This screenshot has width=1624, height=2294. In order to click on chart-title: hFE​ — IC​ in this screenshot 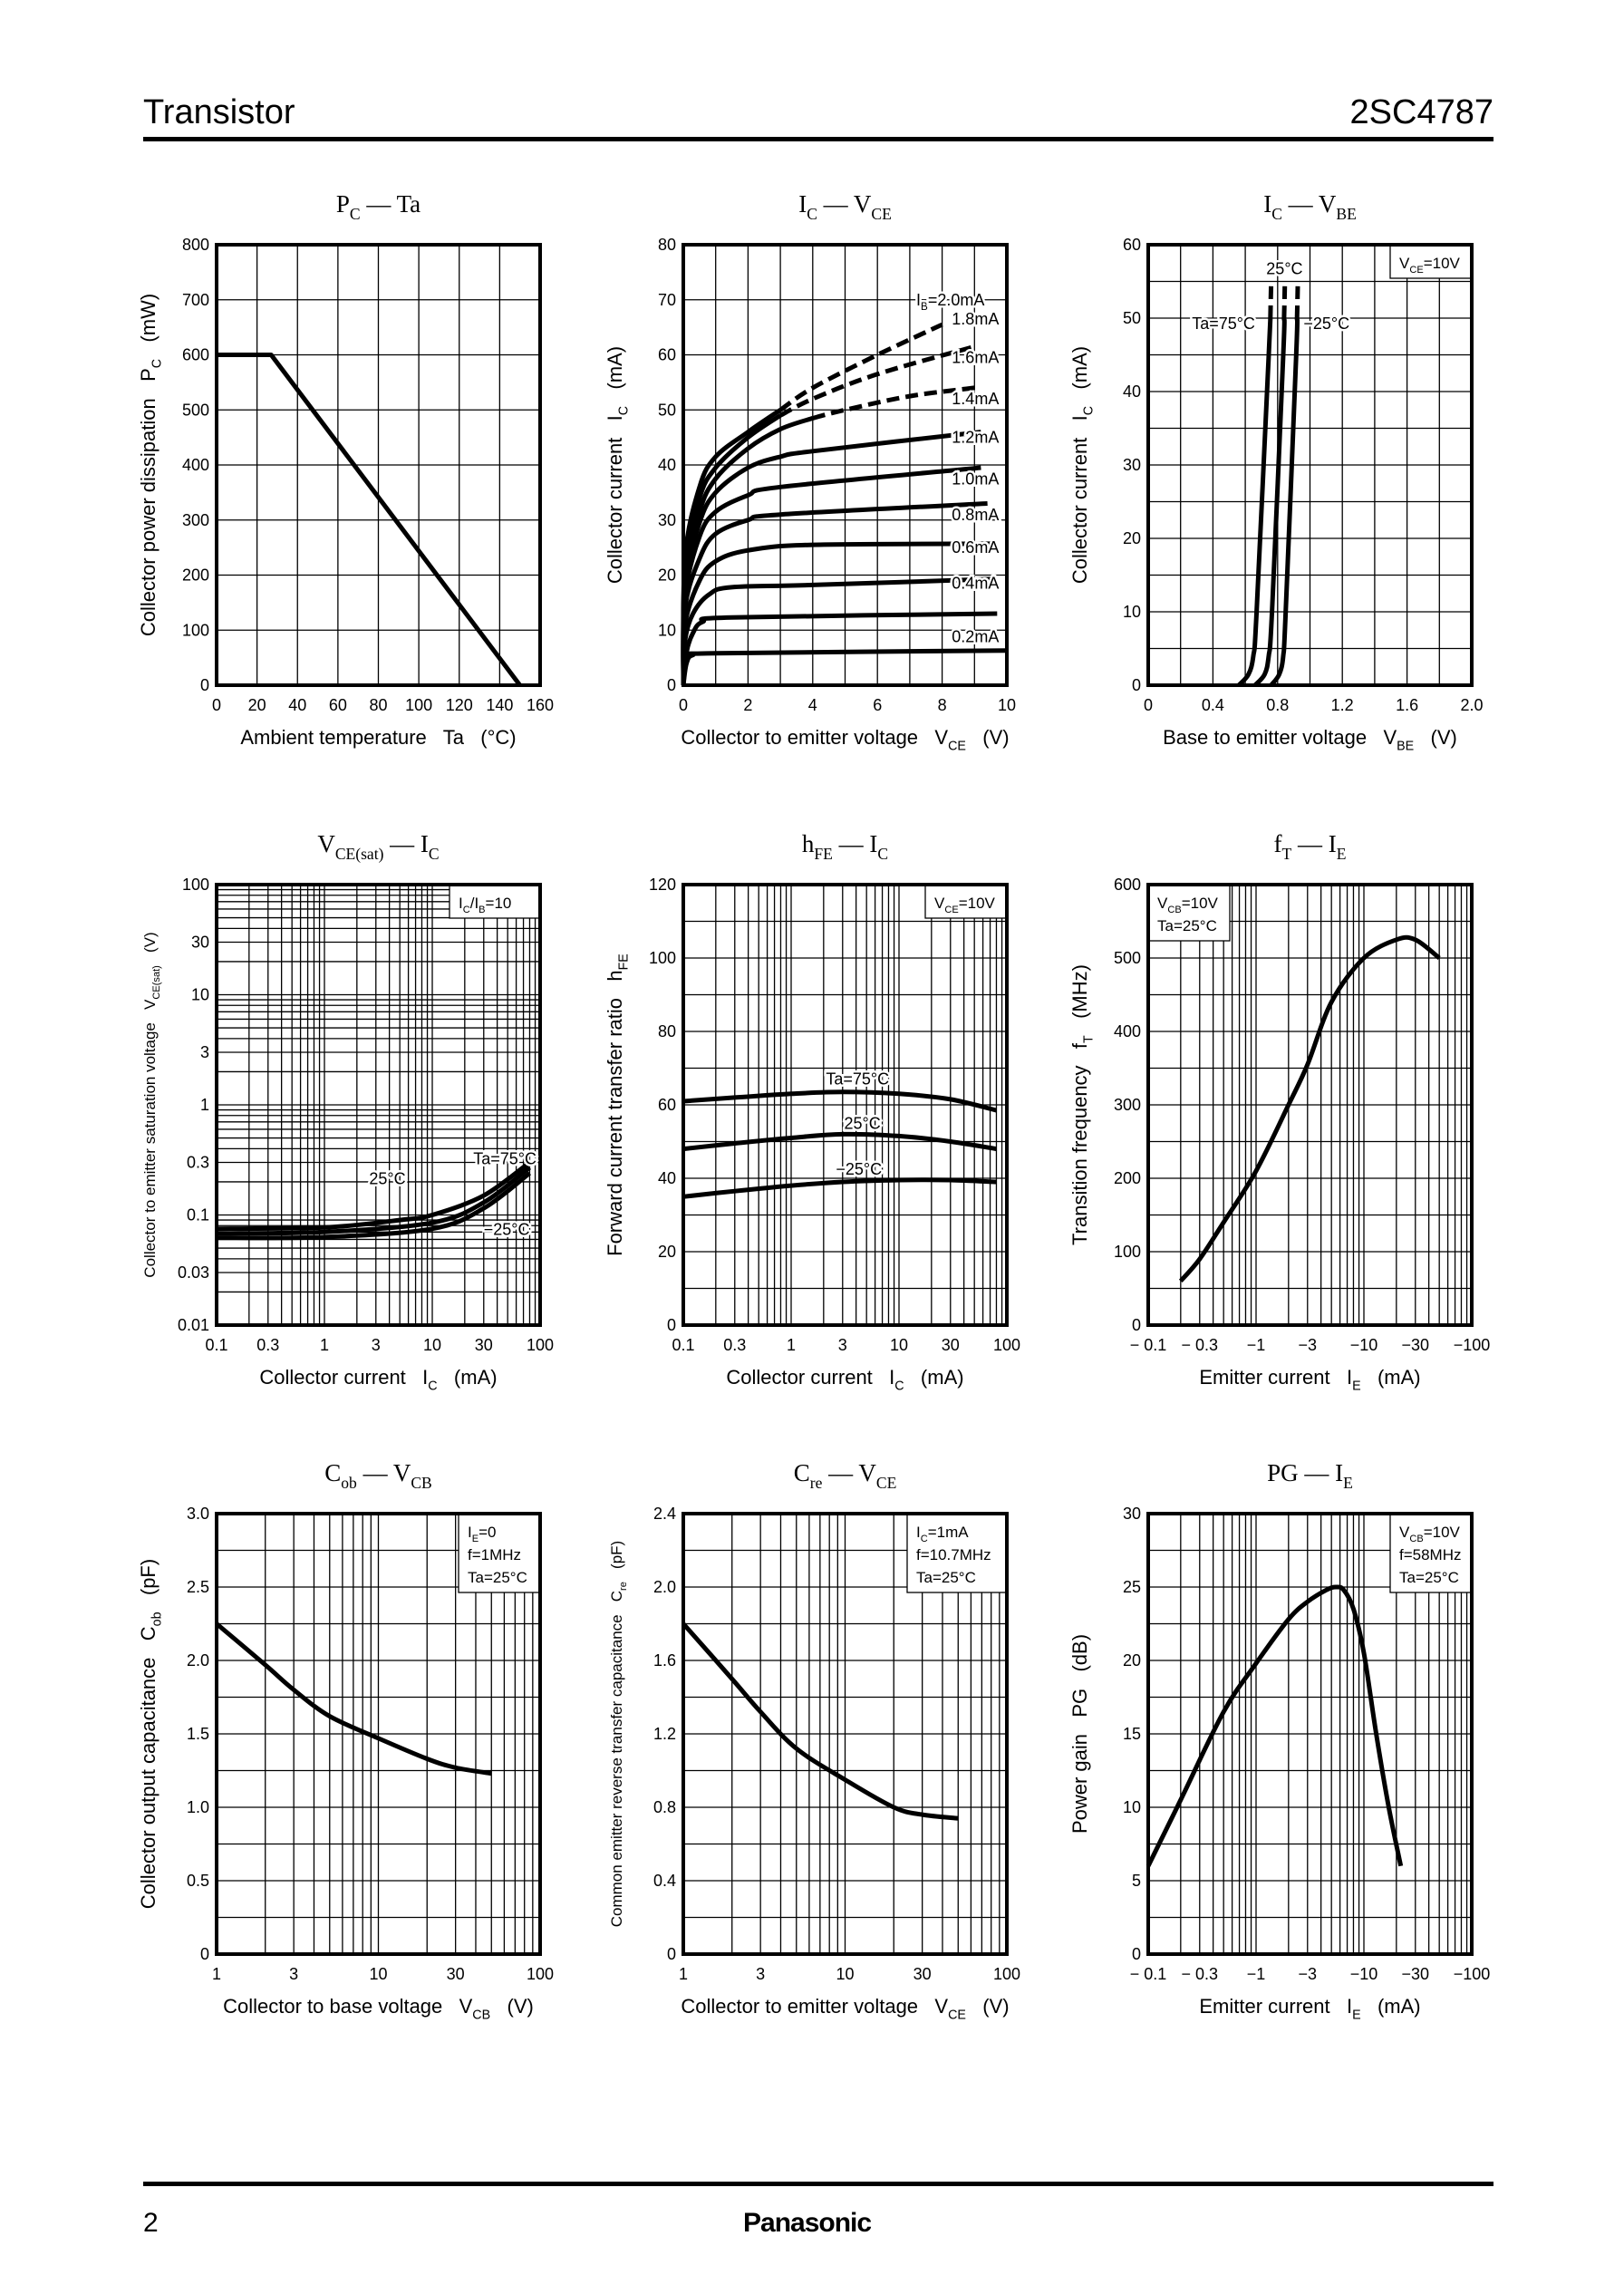, I will do `click(845, 846)`.